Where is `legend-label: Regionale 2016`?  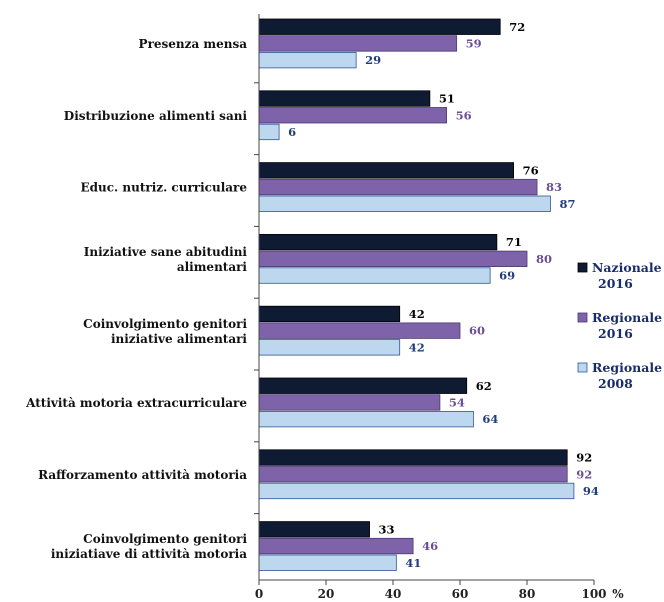
legend-label: Regionale 2016 is located at coordinates (627, 325).